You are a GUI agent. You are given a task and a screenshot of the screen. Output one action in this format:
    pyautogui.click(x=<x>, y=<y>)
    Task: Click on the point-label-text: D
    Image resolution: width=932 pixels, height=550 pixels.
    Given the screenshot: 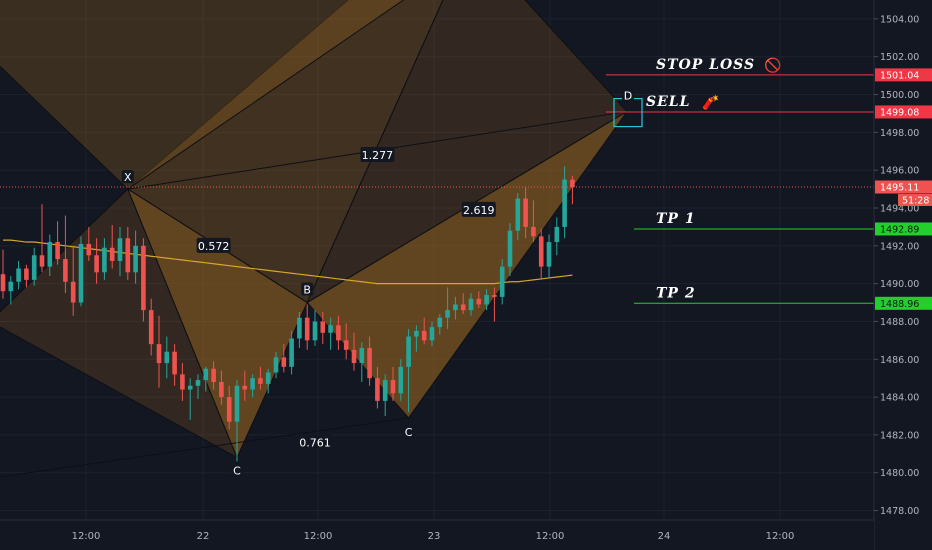 What is the action you would take?
    pyautogui.click(x=628, y=96)
    